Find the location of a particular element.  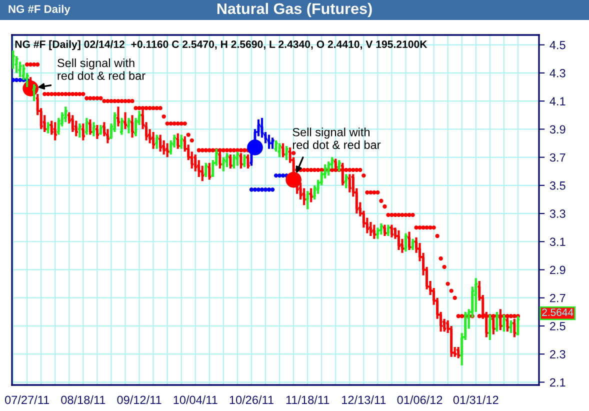

y-tick-label: 2.7 is located at coordinates (558, 298).